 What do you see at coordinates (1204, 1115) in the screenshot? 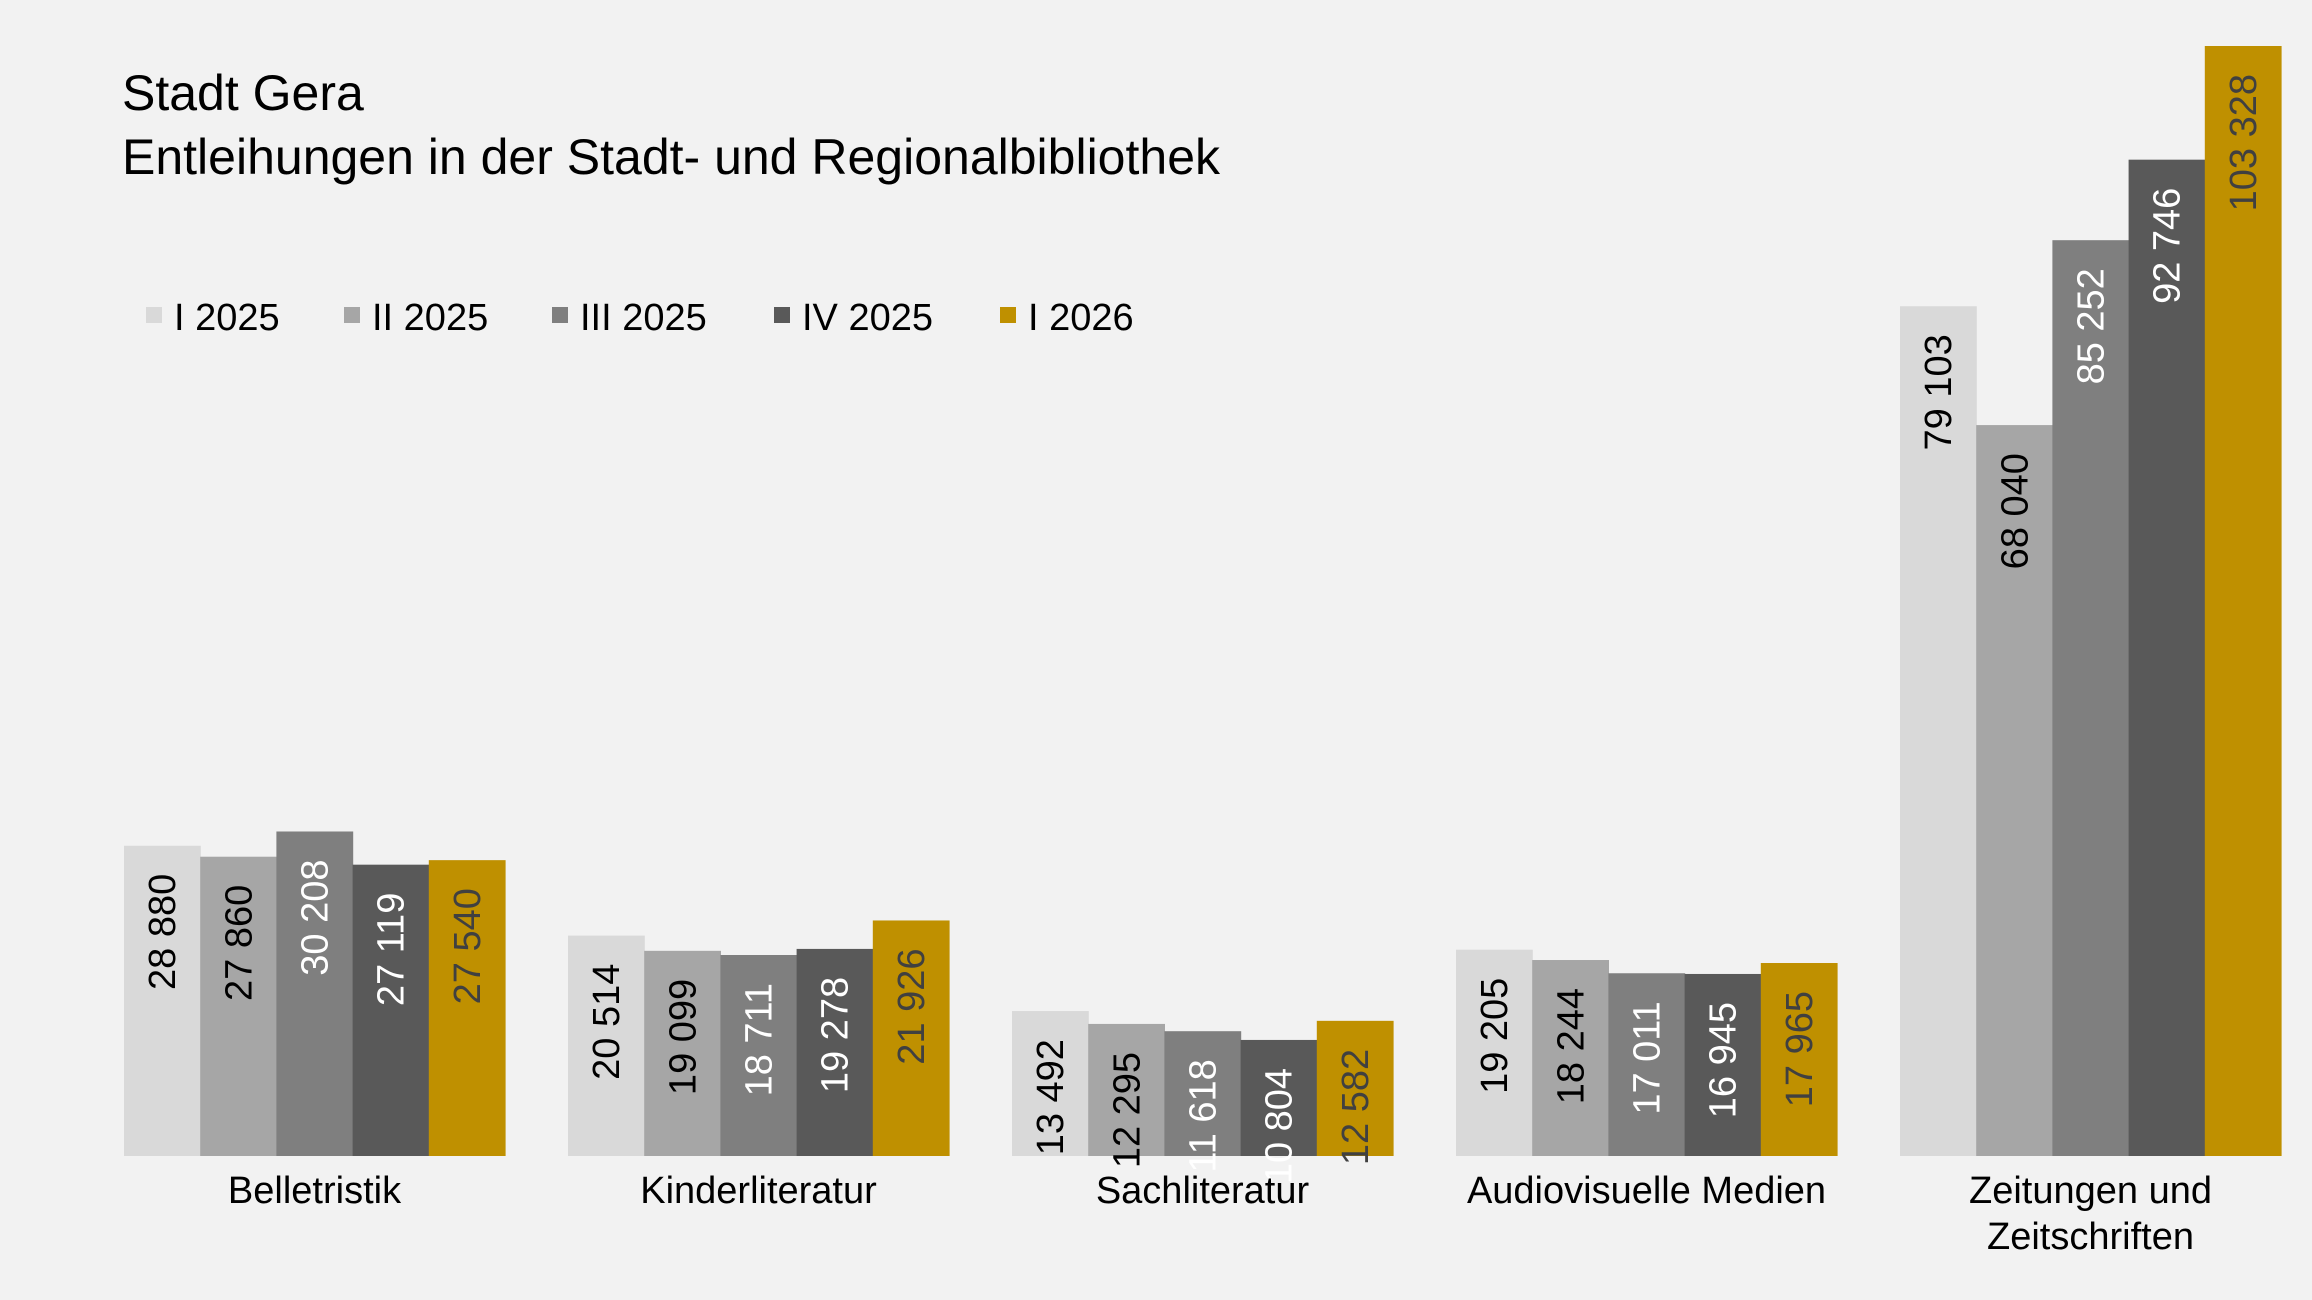
I see `data-label: 11 618` at bounding box center [1204, 1115].